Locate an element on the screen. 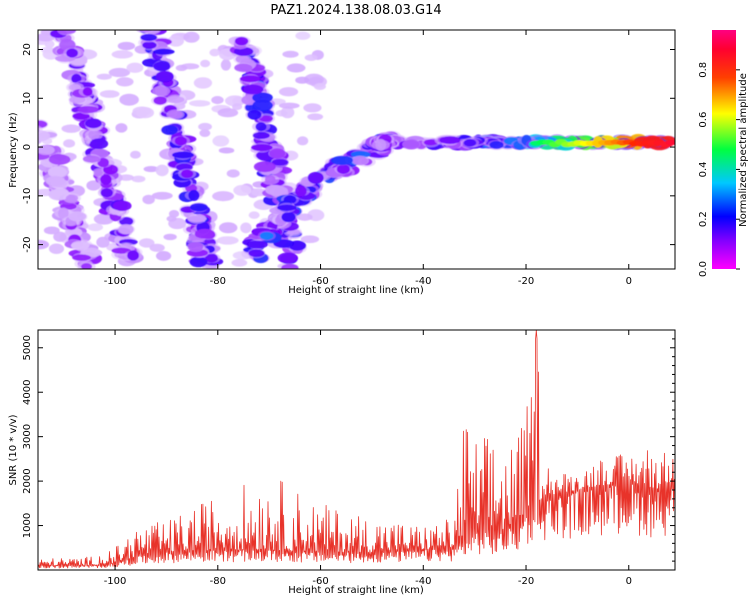  colorbar-tick-label: 0.2 is located at coordinates (703, 219).